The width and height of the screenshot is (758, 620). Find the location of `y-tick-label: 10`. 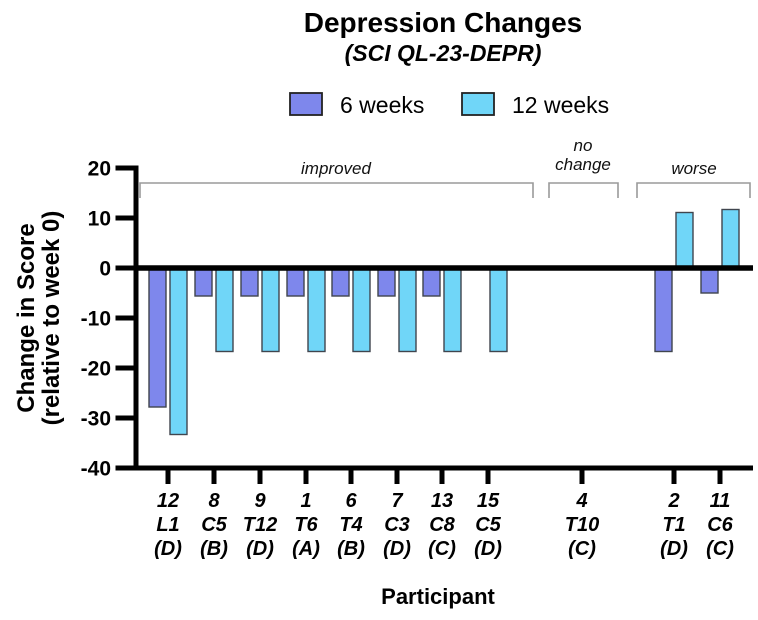

y-tick-label: 10 is located at coordinates (99, 219).